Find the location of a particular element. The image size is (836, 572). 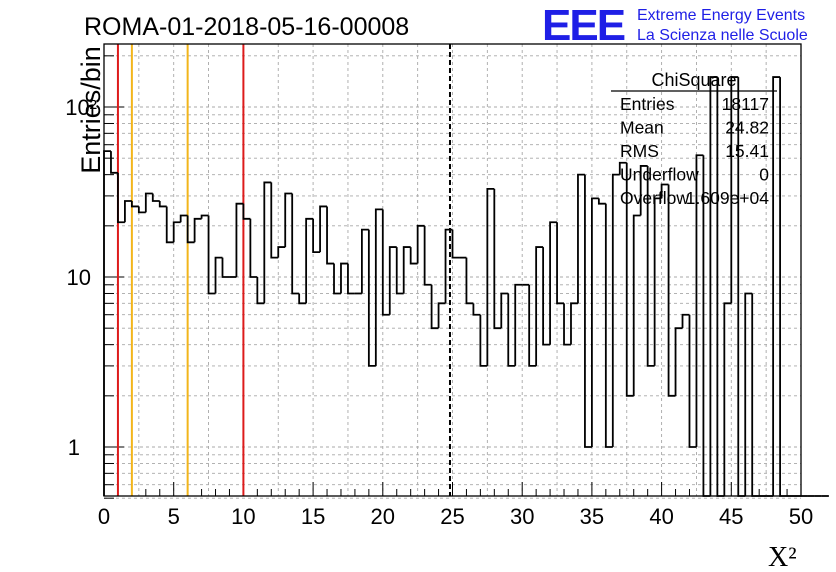

y-tick-labels: 1 10 10² is located at coordinates (81, 277).